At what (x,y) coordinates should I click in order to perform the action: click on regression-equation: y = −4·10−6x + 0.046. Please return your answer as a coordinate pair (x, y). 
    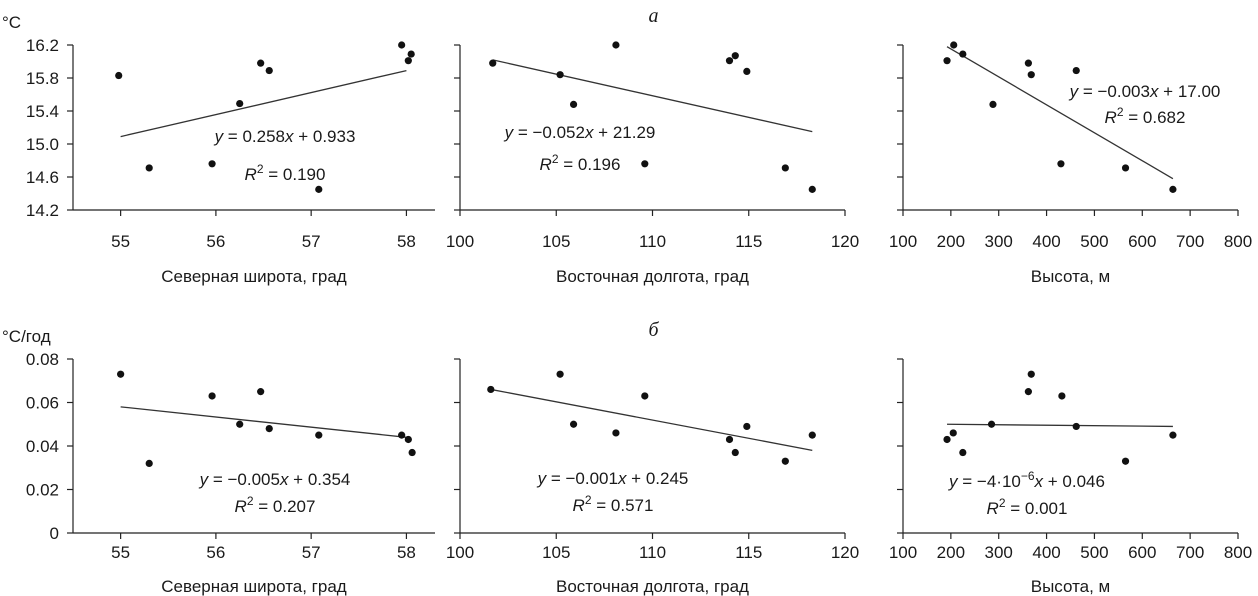
    Looking at the image, I should click on (1026, 480).